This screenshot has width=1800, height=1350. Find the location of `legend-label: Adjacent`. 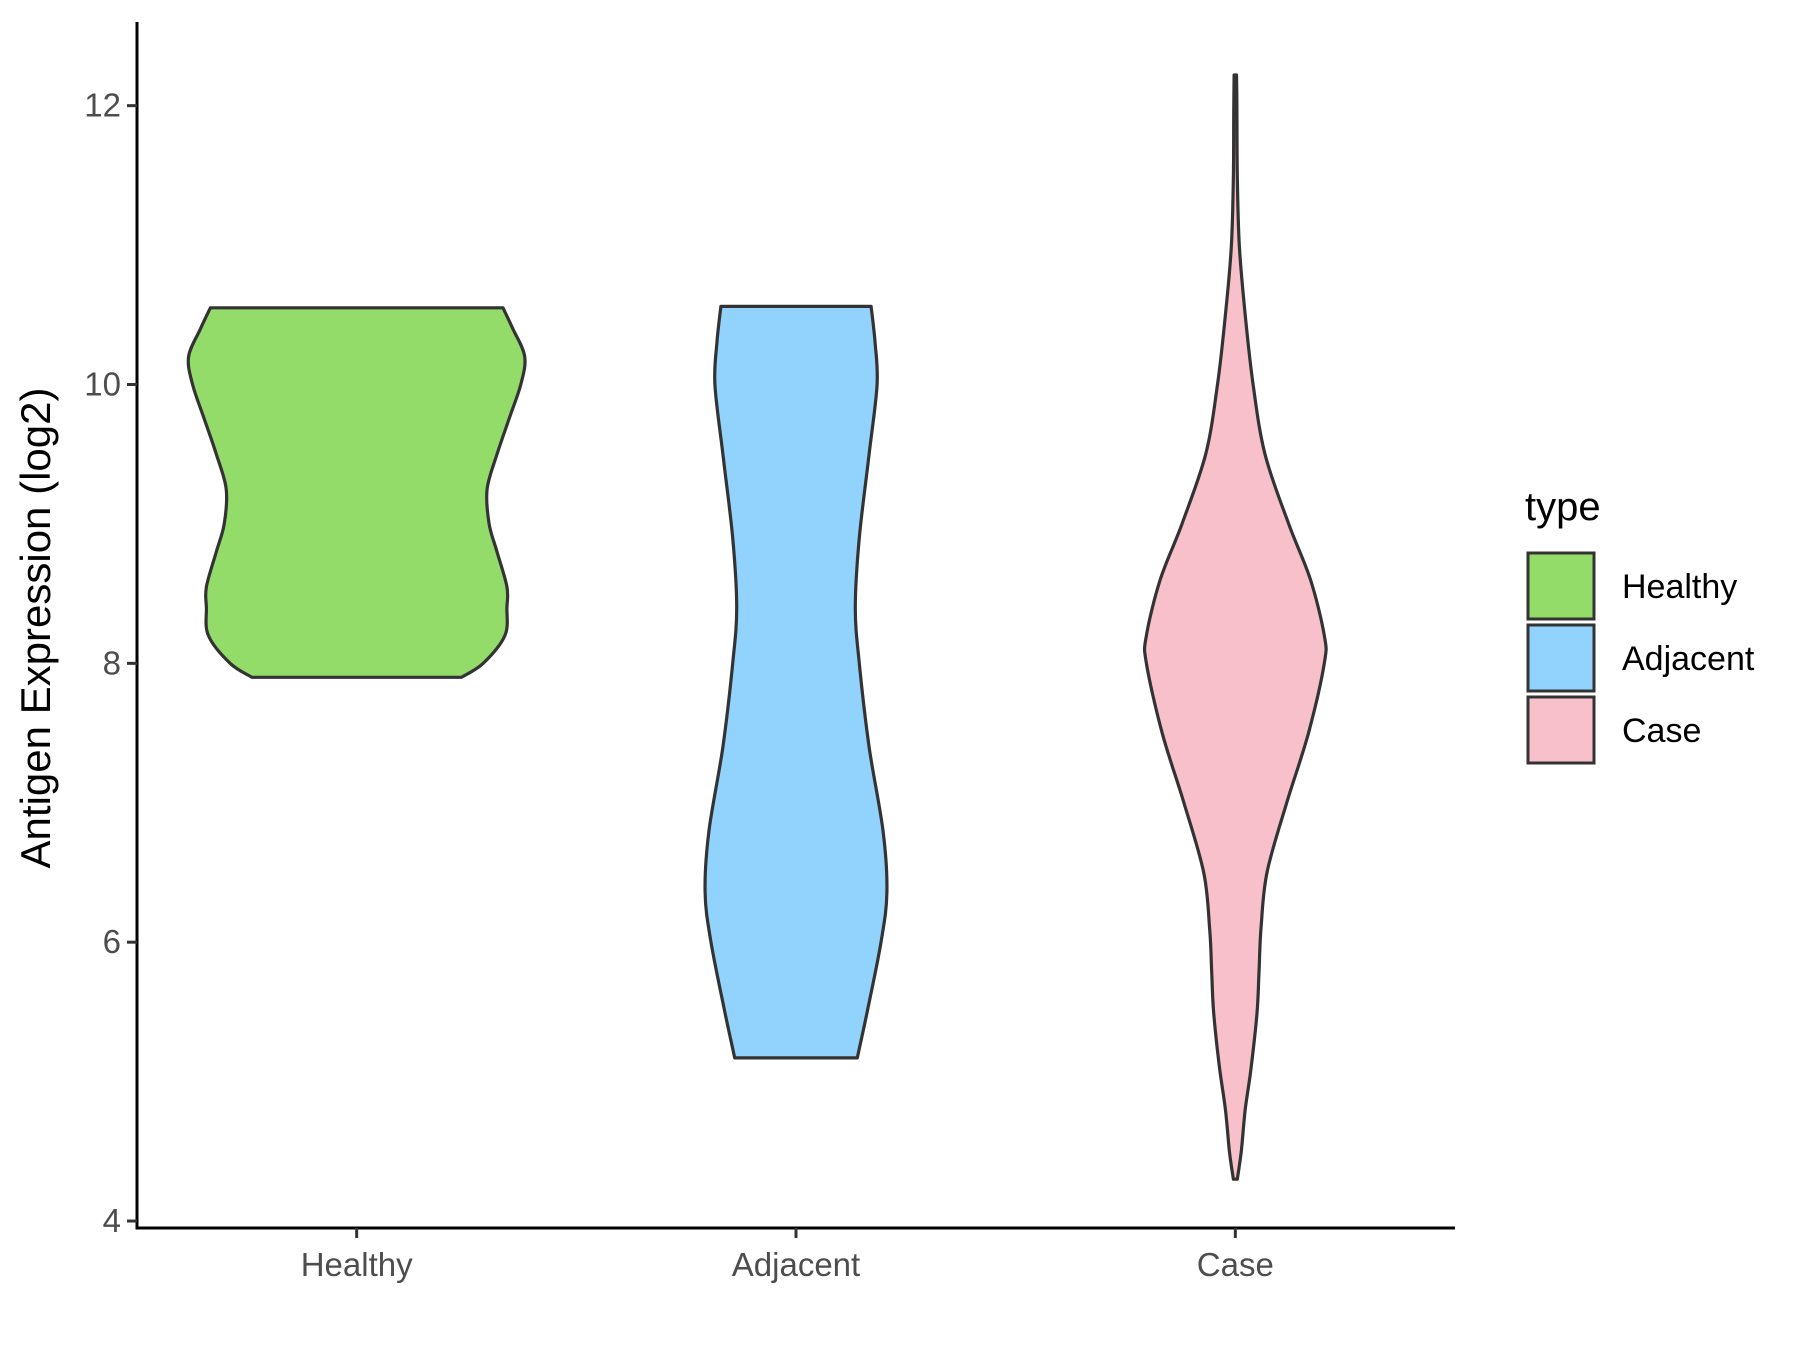

legend-label: Adjacent is located at coordinates (1688, 659).